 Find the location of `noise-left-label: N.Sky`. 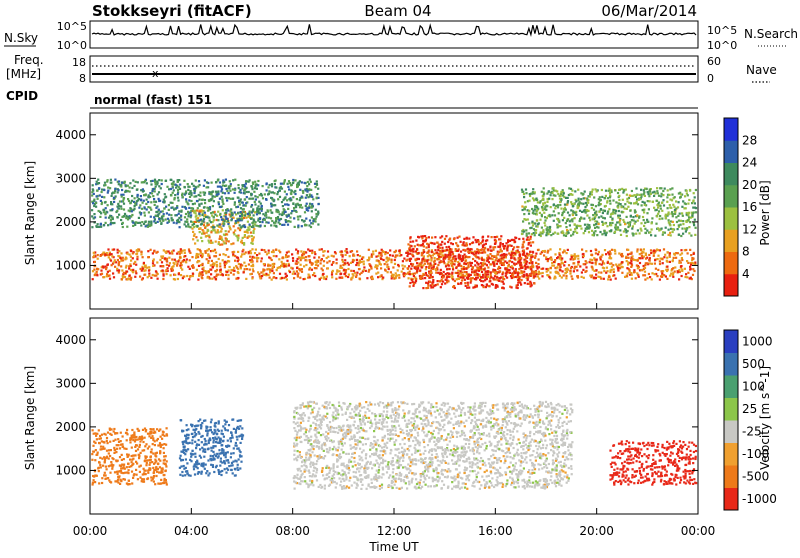

noise-left-label: N.Sky is located at coordinates (21, 38).